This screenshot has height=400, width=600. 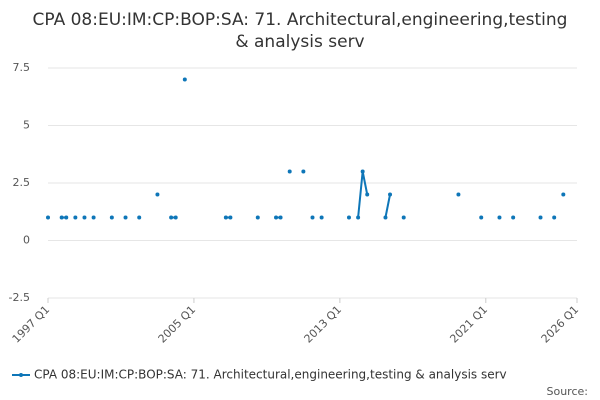 I want to click on source-label: Source:, so click(x=568, y=391).